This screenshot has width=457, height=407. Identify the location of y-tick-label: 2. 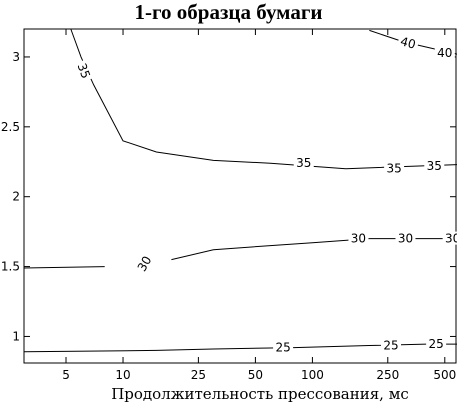
(16, 197).